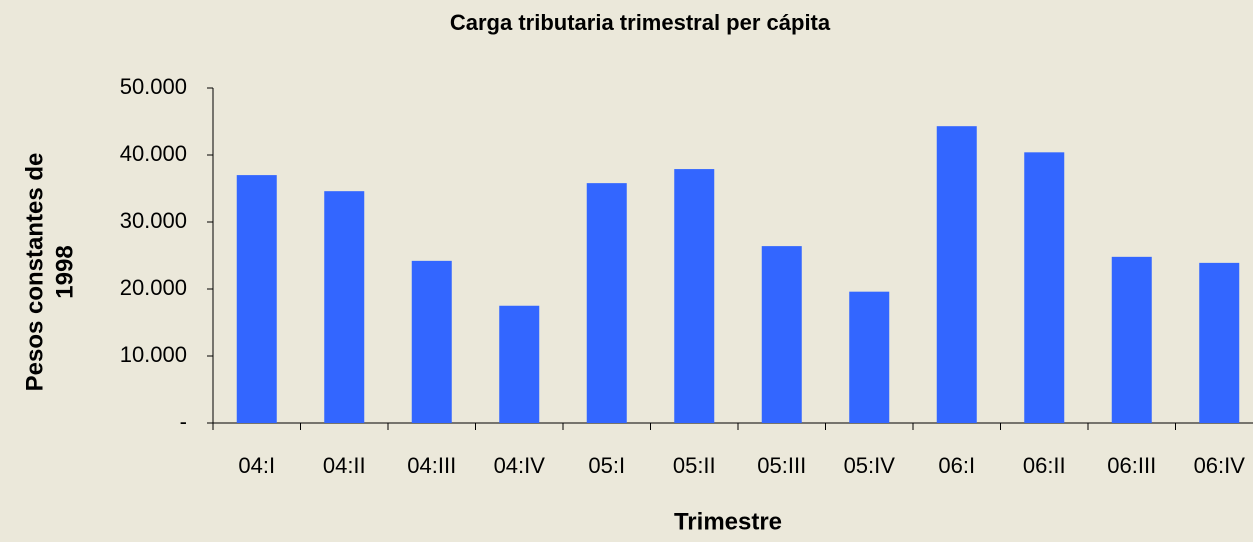 The width and height of the screenshot is (1253, 542). I want to click on x-tick-label: 05:IV, so click(870, 465).